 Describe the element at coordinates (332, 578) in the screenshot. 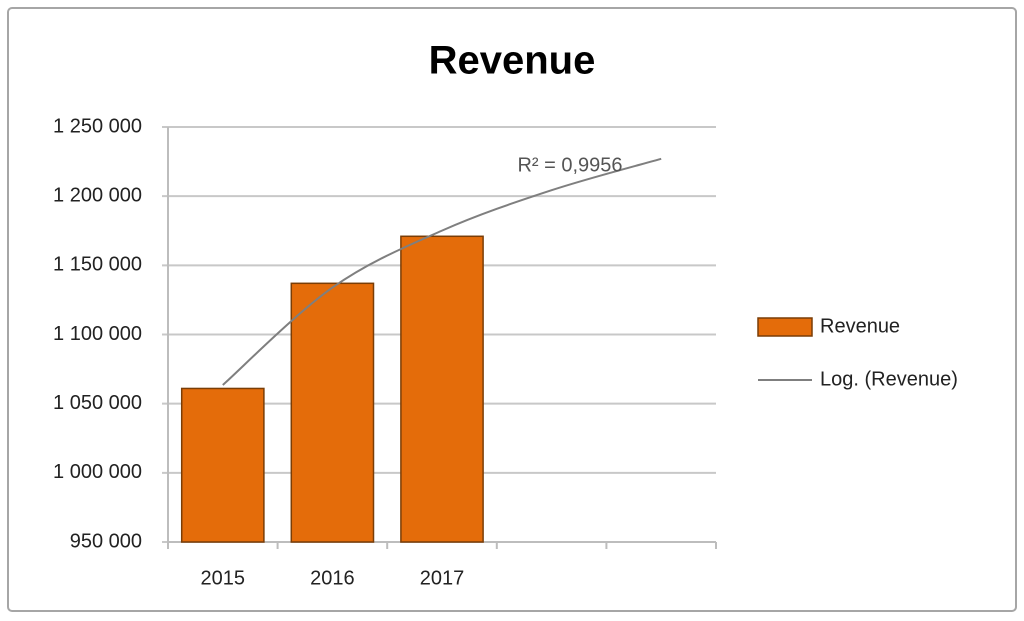

I see `x-tick-label: 2016` at that location.